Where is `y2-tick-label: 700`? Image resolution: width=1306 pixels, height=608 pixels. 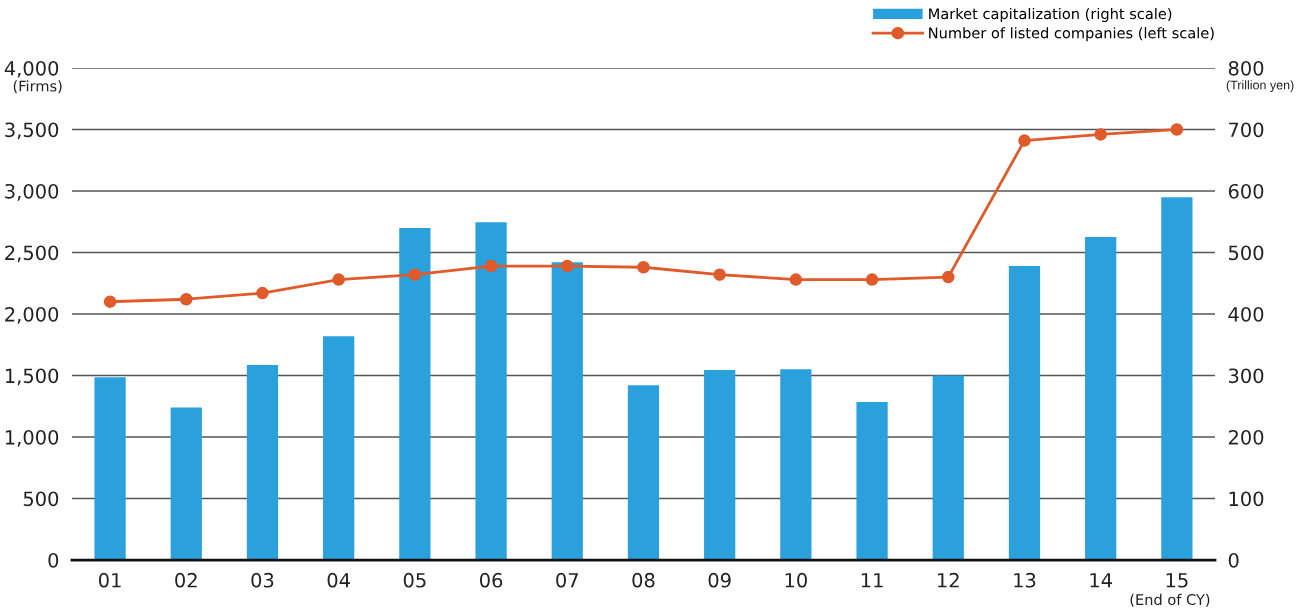
y2-tick-label: 700 is located at coordinates (1246, 130).